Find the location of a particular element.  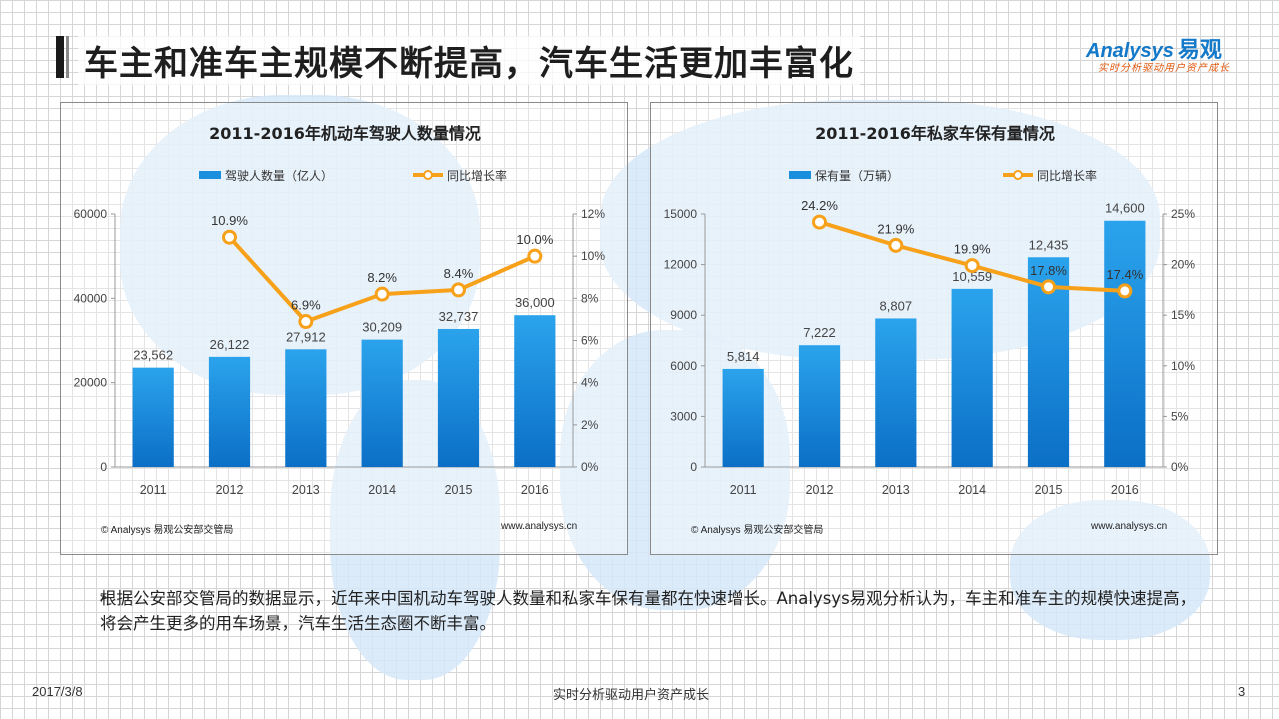

bar-value-label: 5,814 is located at coordinates (743, 356).